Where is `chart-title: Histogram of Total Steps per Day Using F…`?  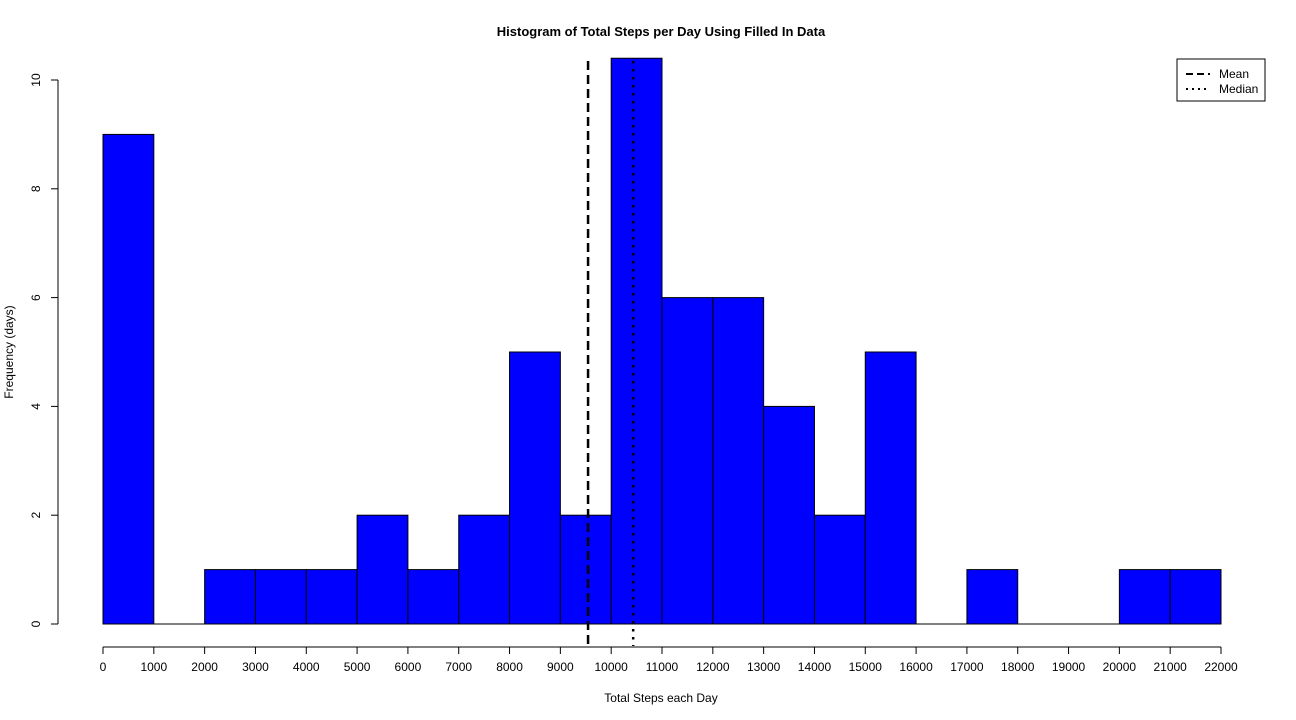
chart-title: Histogram of Total Steps per Day Using F… is located at coordinates (661, 31).